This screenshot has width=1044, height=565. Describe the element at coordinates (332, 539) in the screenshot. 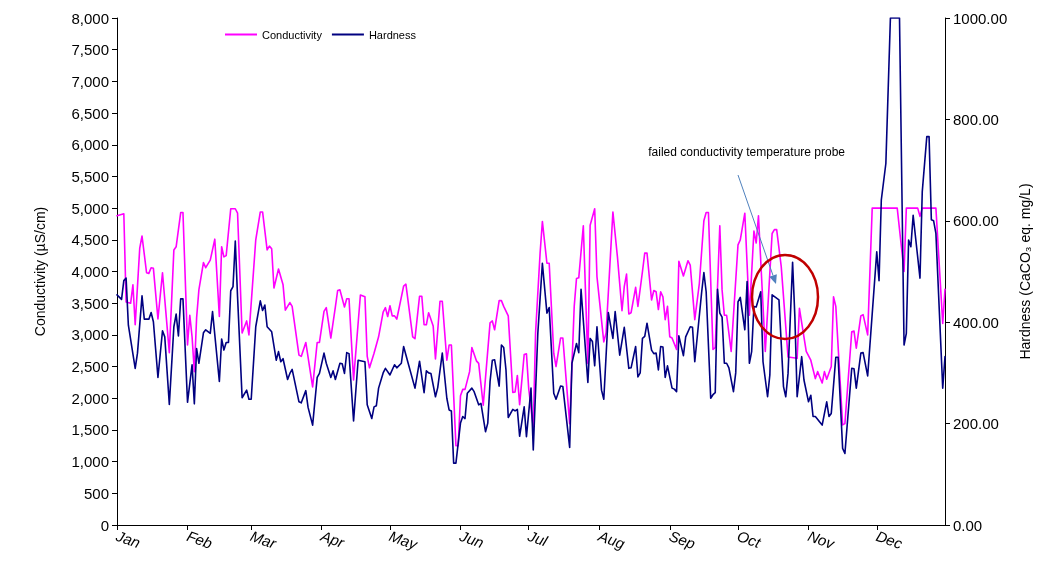

I see `x-tick-label: Apr` at that location.